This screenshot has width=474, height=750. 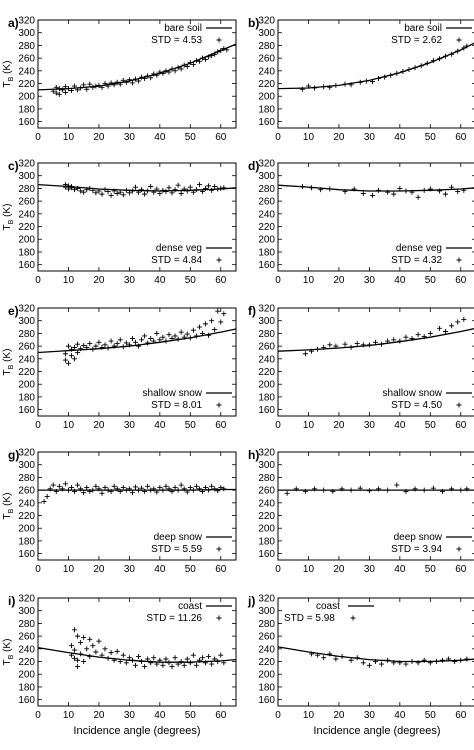 What do you see at coordinates (26, 265) in the screenshot?
I see `y-tick-label: 160` at bounding box center [26, 265].